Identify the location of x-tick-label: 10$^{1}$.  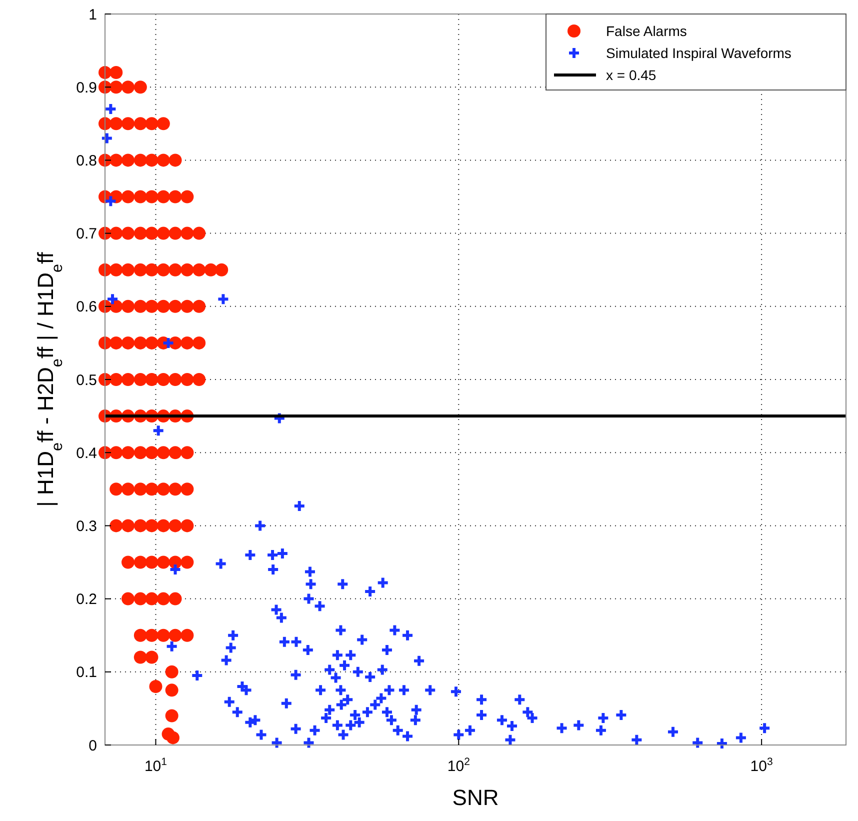
(156, 765).